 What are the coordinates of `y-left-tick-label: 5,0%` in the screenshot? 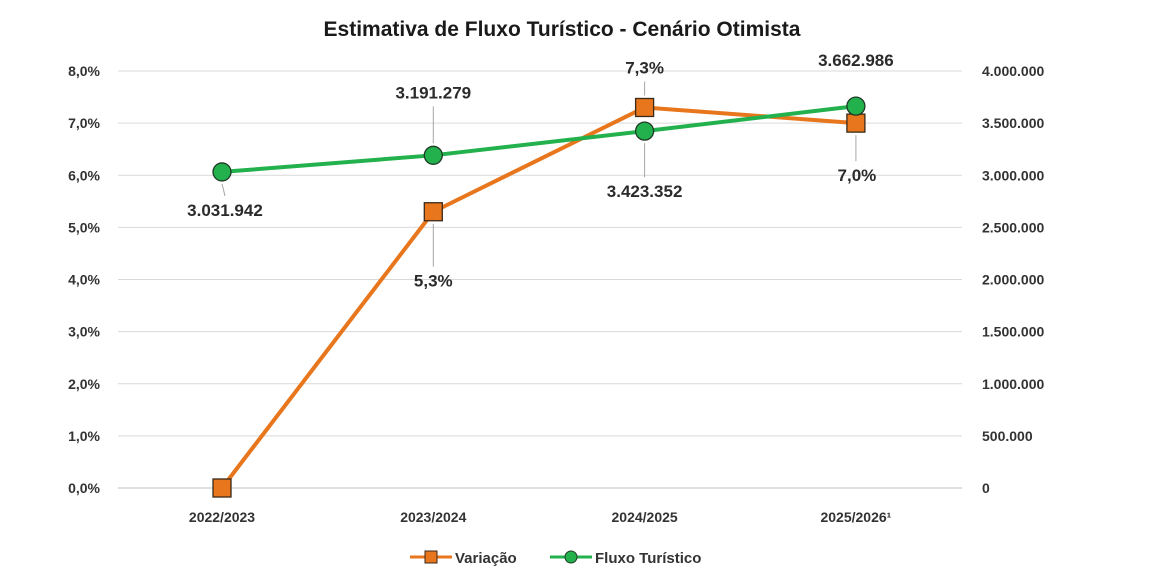 It's located at (84, 227).